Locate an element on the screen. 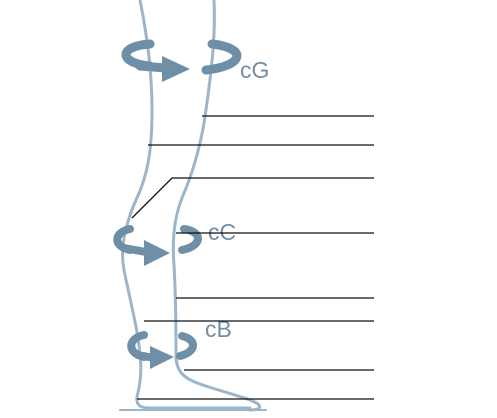 The width and height of the screenshot is (497, 418). calf-arrow-head is located at coordinates (157, 253).